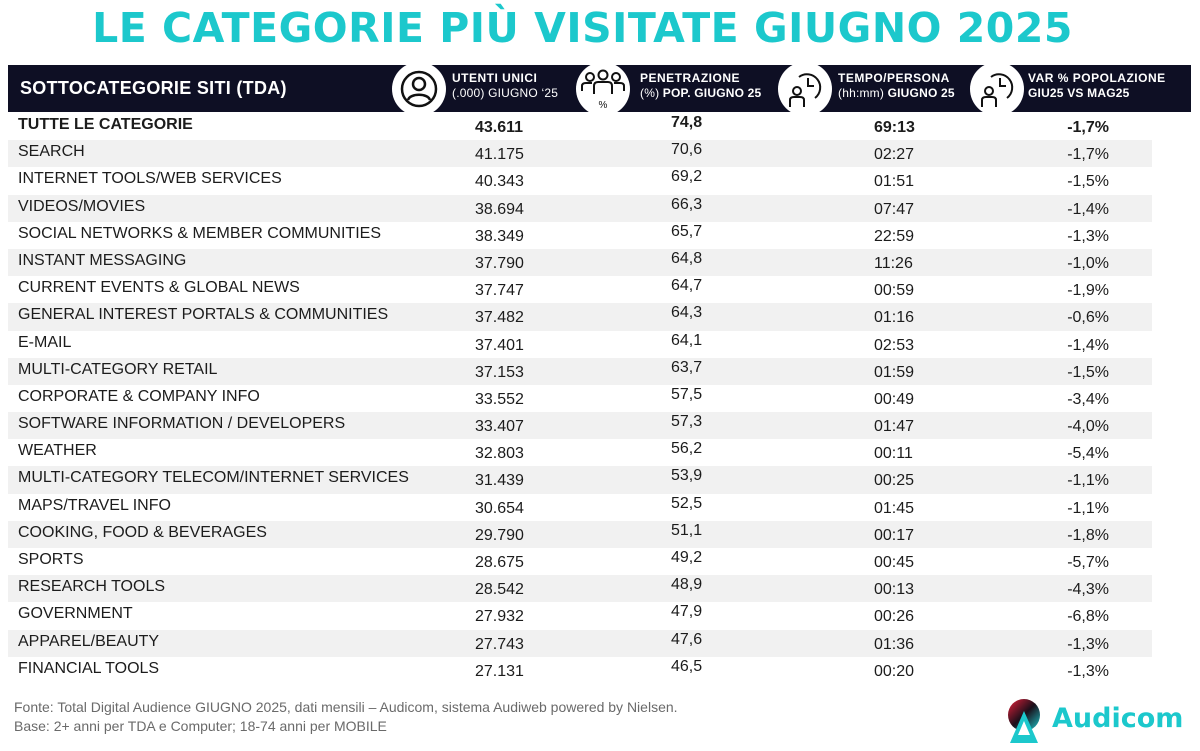 Image resolution: width=1200 pixels, height=751 pixels. Describe the element at coordinates (893, 454) in the screenshot. I see `time-per-person: 00:11` at that location.